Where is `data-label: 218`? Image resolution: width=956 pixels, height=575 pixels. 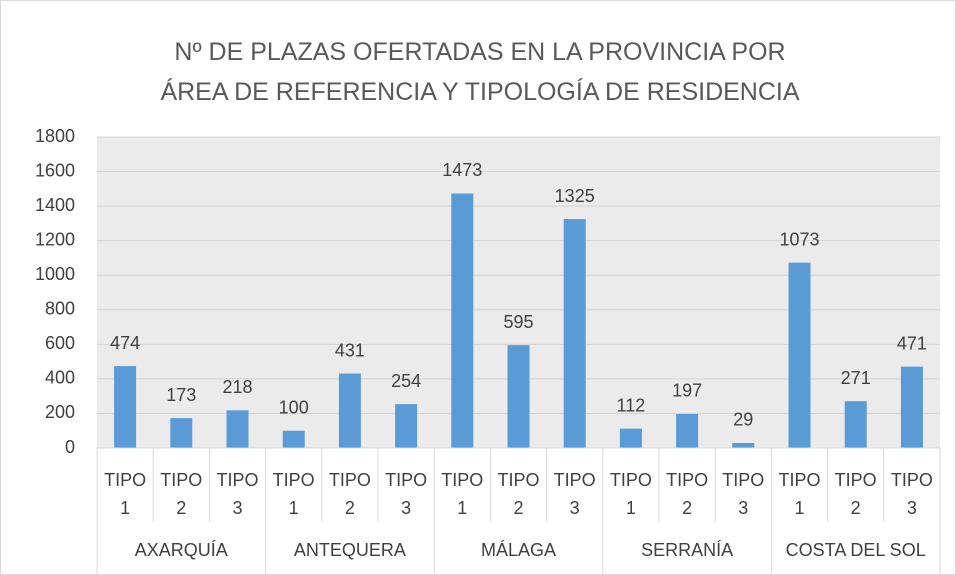 data-label: 218 is located at coordinates (237, 387).